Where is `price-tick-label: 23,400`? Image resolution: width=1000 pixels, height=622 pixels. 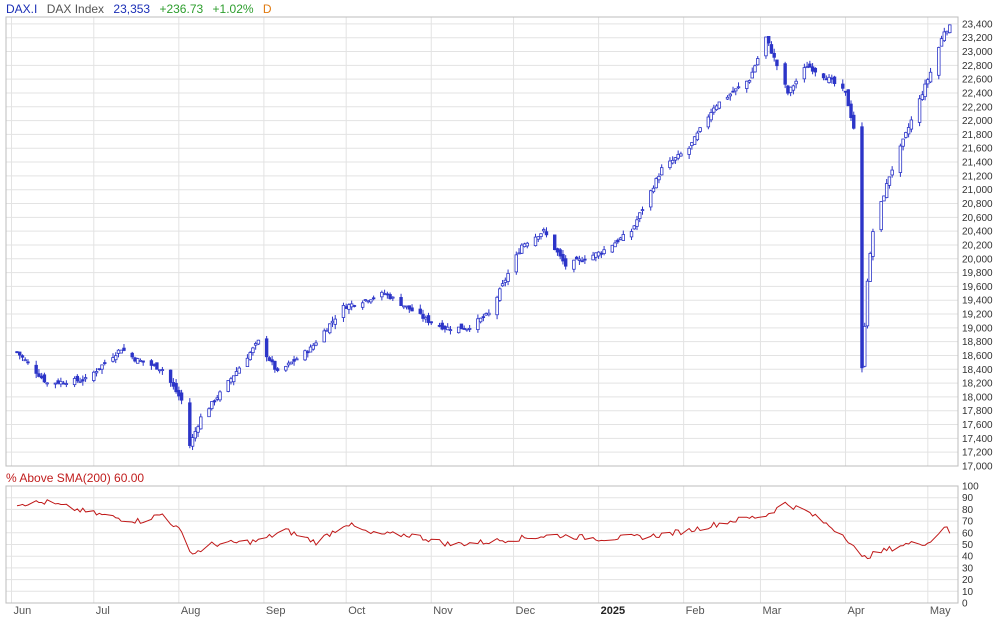
price-tick-label: 23,400 is located at coordinates (977, 24).